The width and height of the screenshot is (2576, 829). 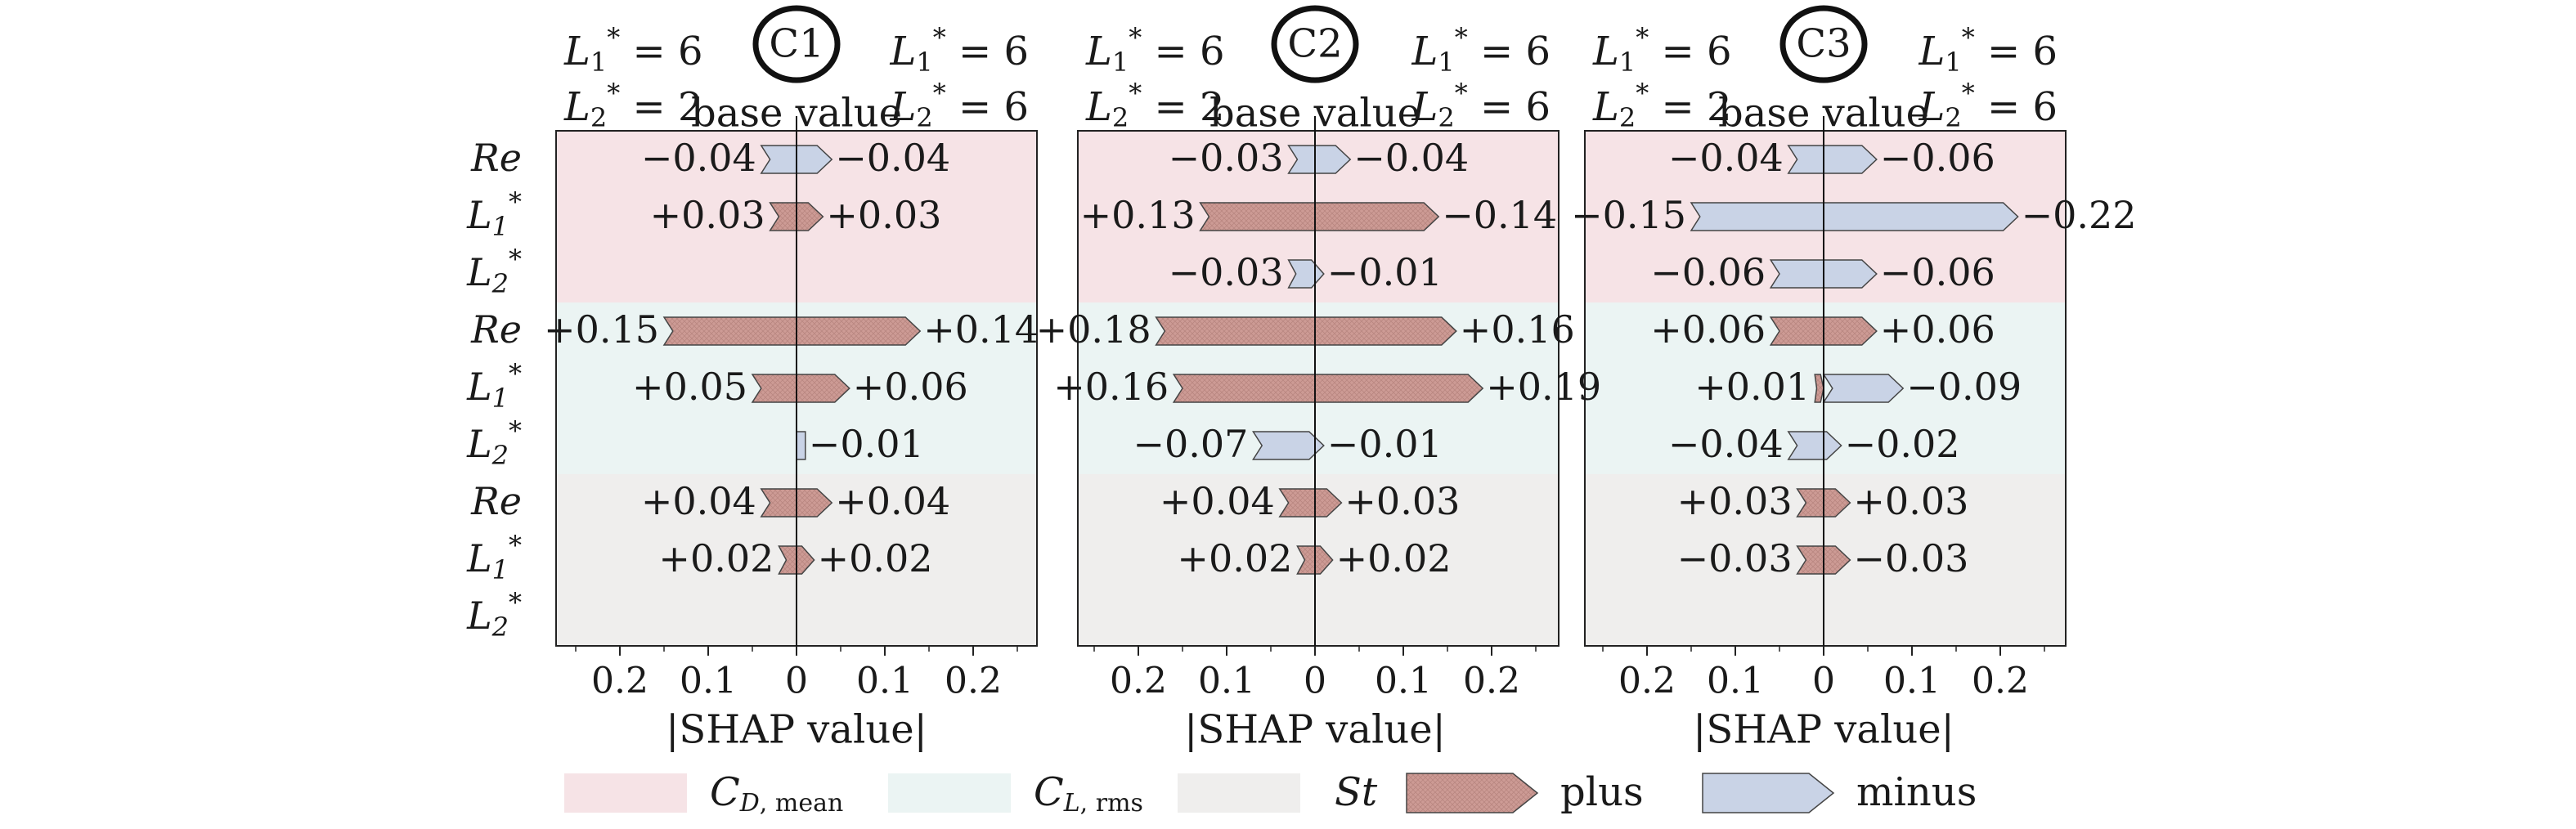 What do you see at coordinates (716, 558) in the screenshot?
I see `value-label-left: +0.02` at bounding box center [716, 558].